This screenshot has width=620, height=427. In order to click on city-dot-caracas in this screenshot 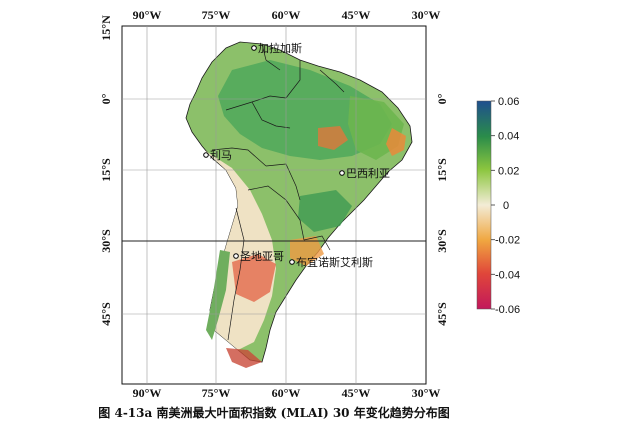, I will do `click(254, 48)`.